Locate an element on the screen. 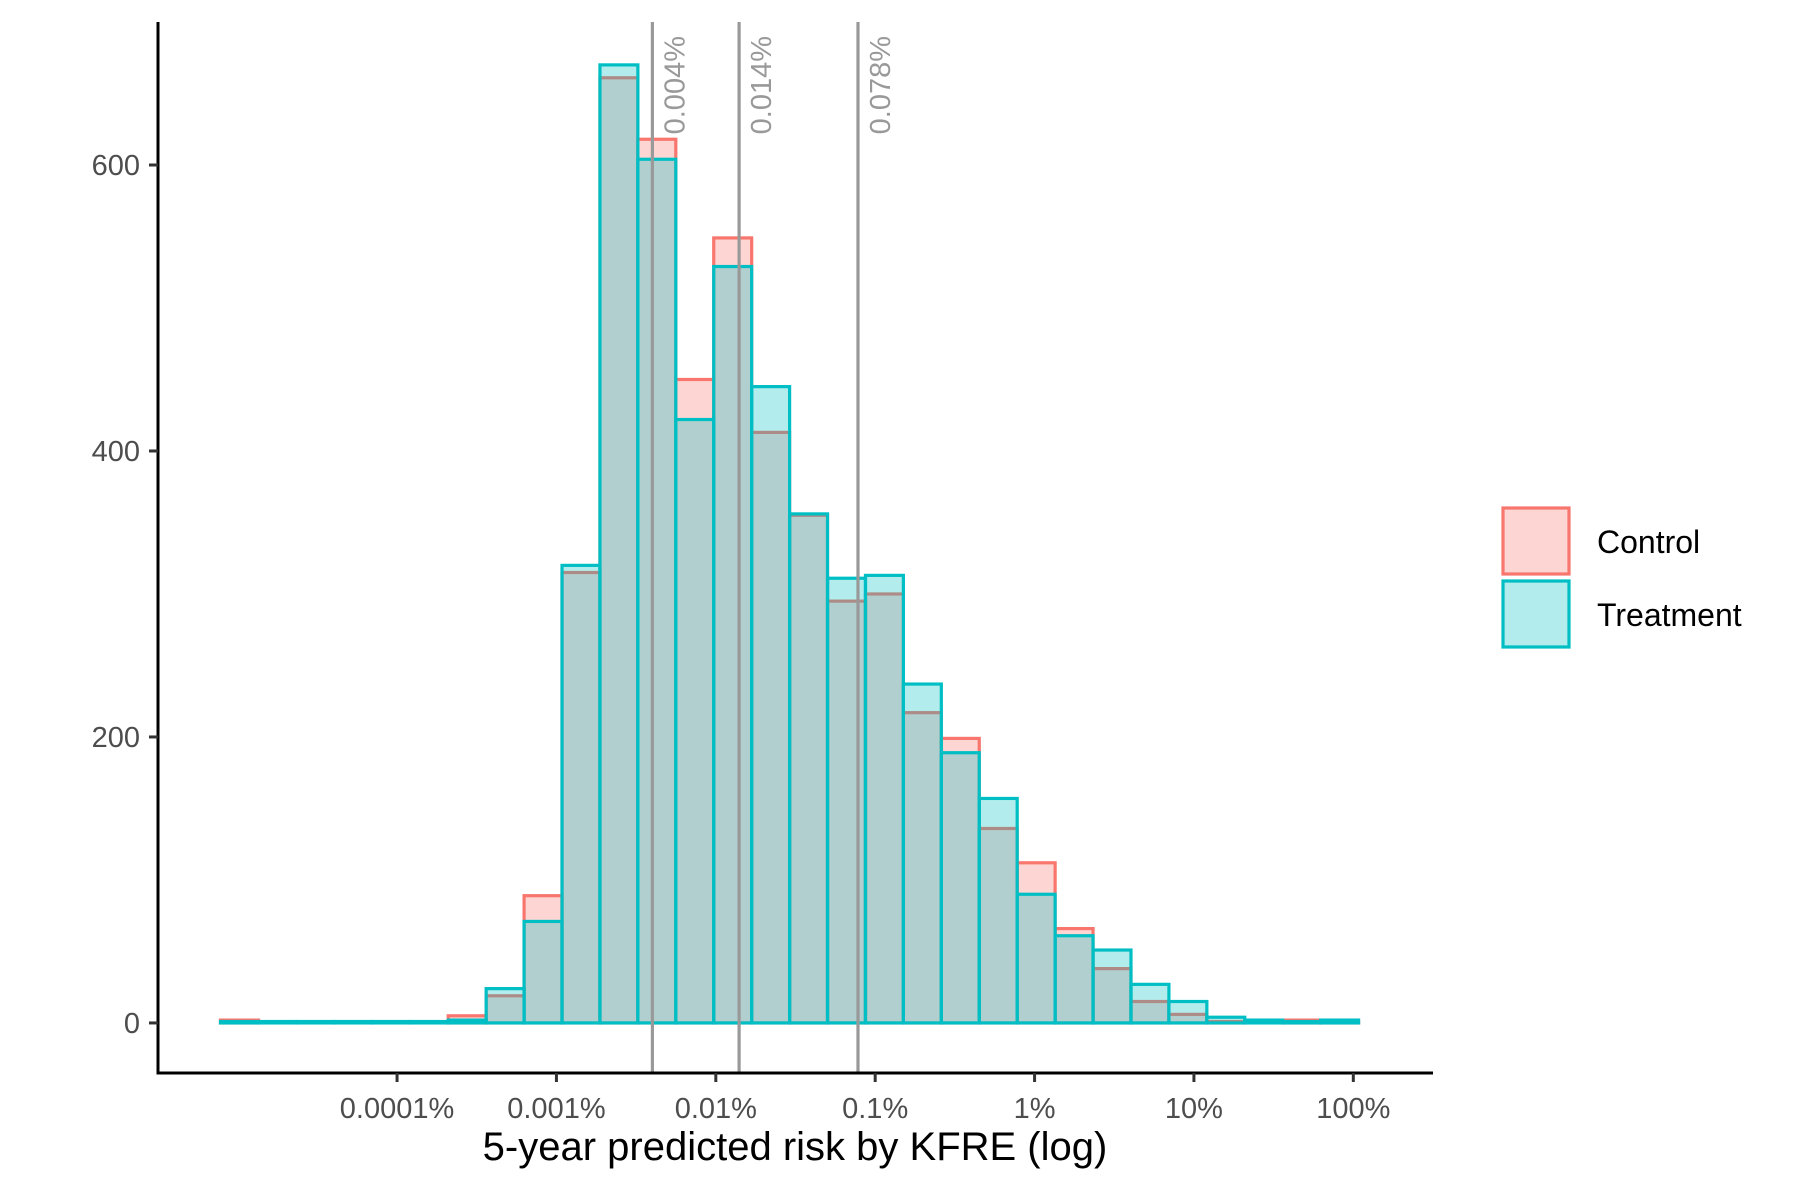 The image size is (1800, 1200). x-tick-label: 100% is located at coordinates (1353, 1109).